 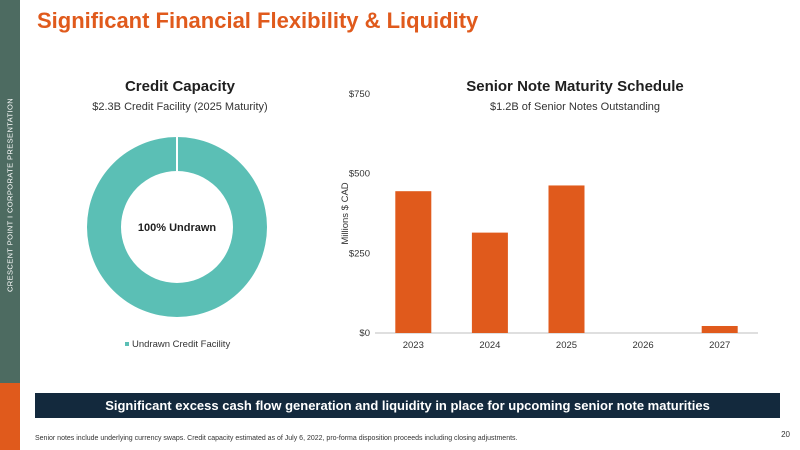 I want to click on donut-center-label: 100% Undrawn, so click(x=177, y=228).